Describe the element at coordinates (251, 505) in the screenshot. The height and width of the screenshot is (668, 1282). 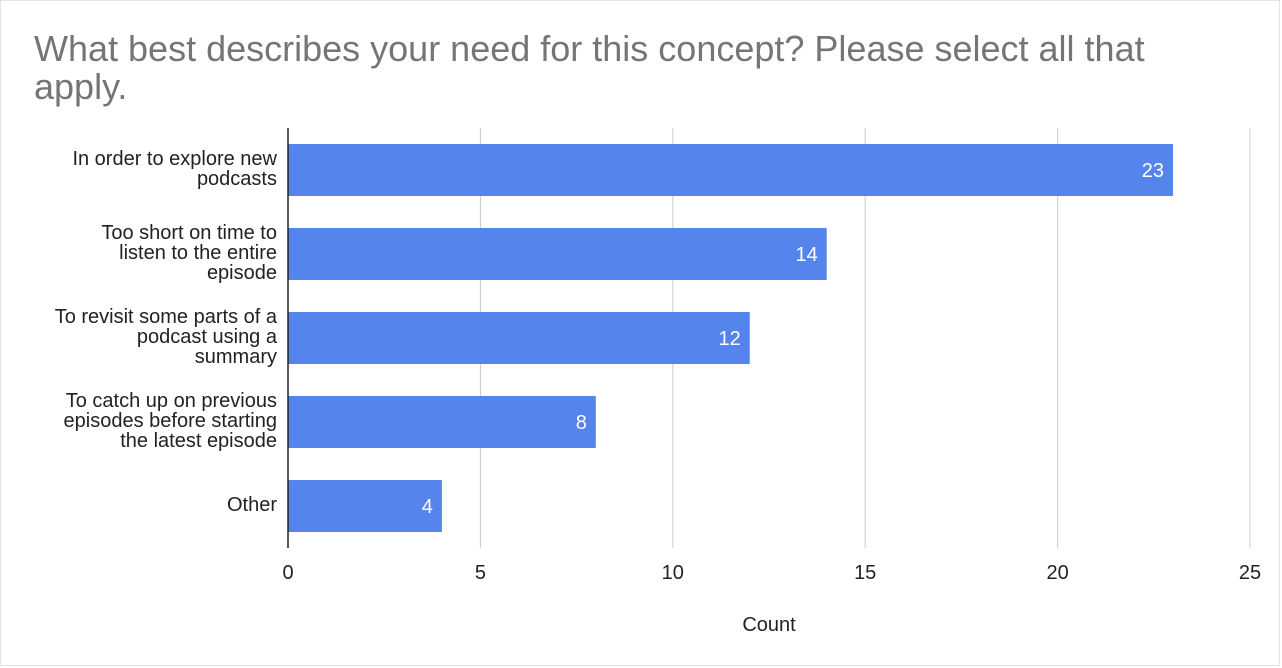
I see `category-label-line: Other` at that location.